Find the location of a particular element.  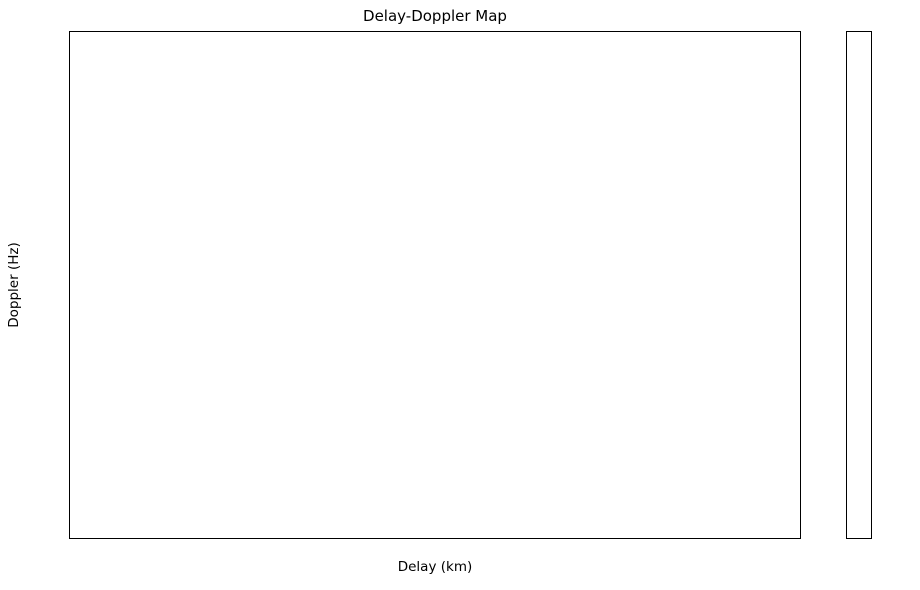

x-axis-label: Delay (km) is located at coordinates (435, 567).